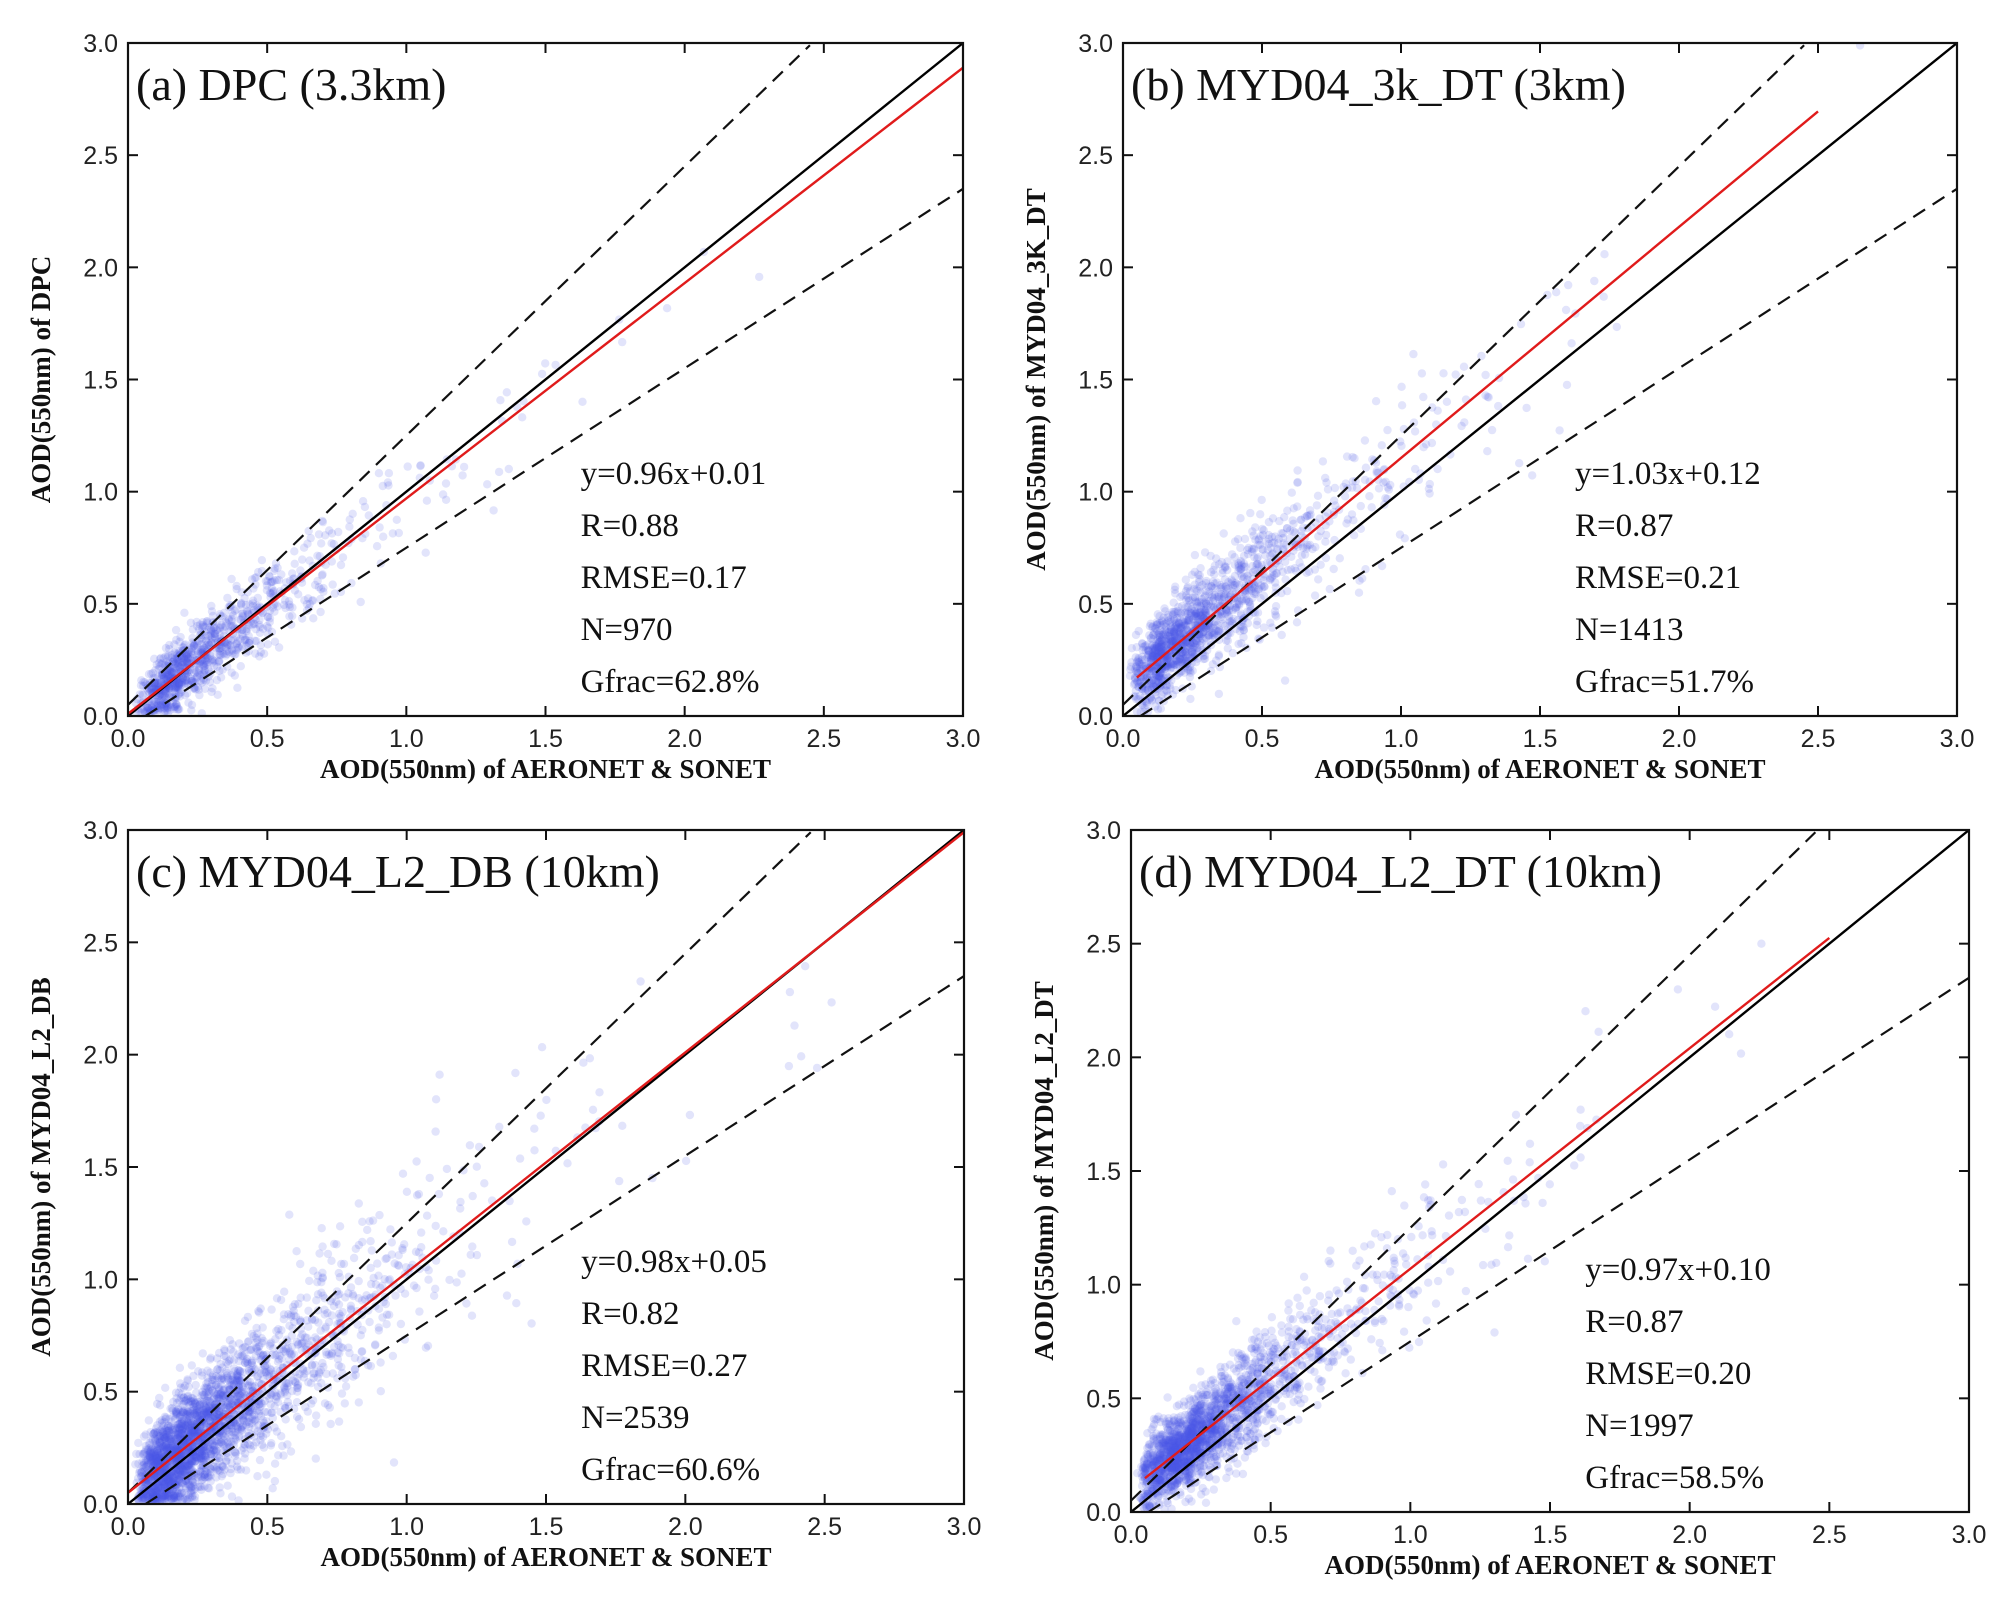 The height and width of the screenshot is (1621, 2005). Describe the element at coordinates (100, 605) in the screenshot. I see `y-tick-label: 0.5` at that location.